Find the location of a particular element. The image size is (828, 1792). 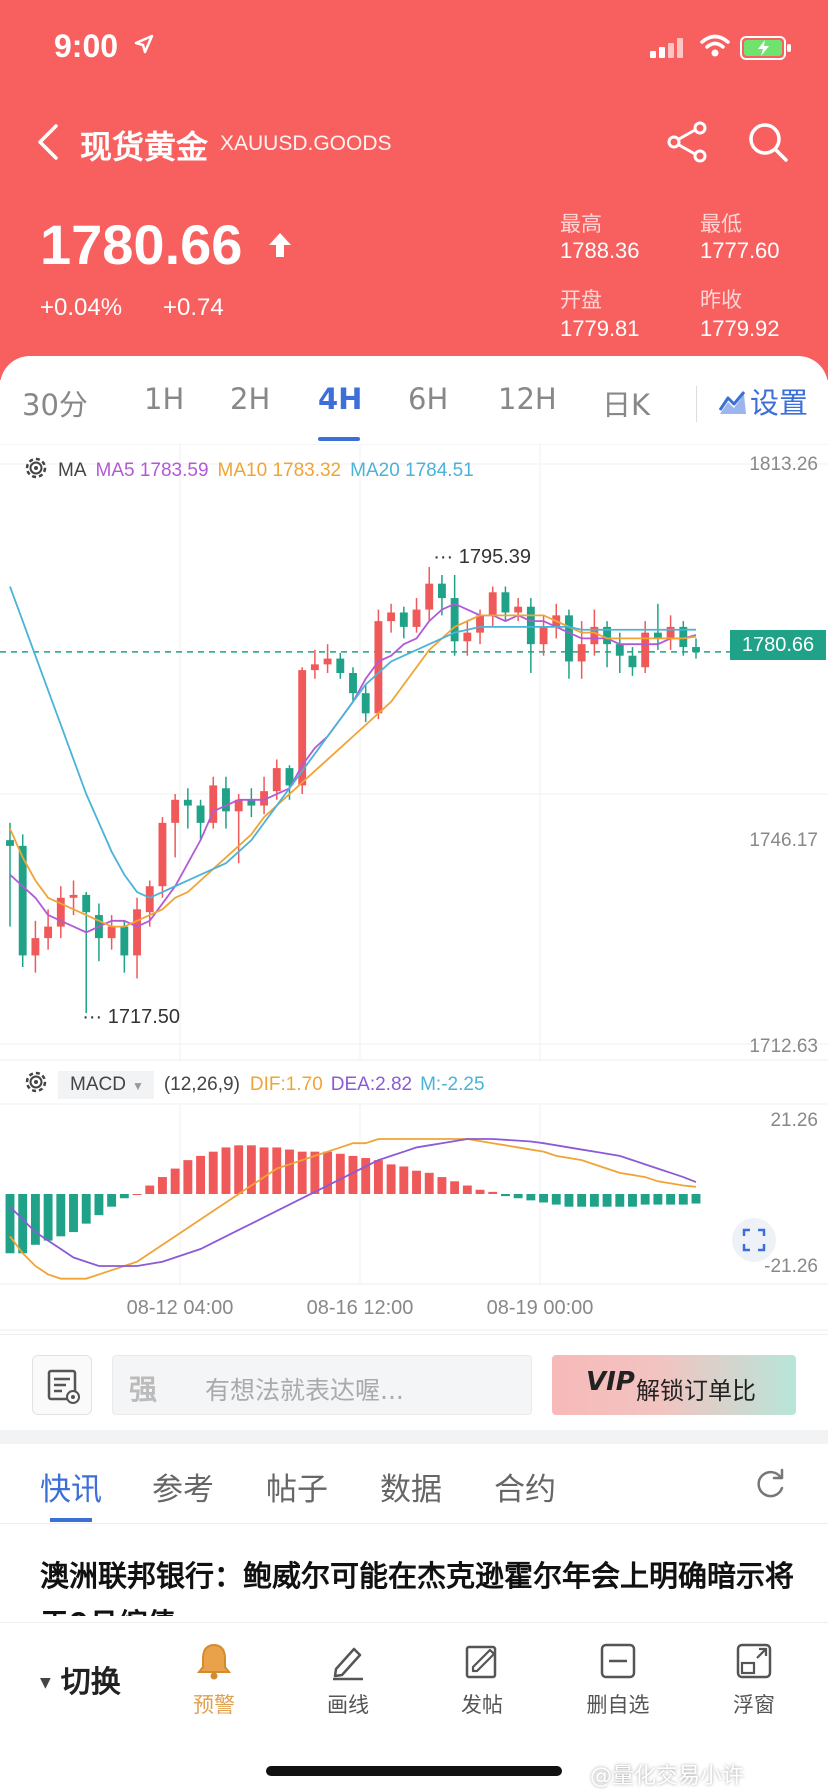

tab-posts: 帖子 is located at coordinates (297, 1490).